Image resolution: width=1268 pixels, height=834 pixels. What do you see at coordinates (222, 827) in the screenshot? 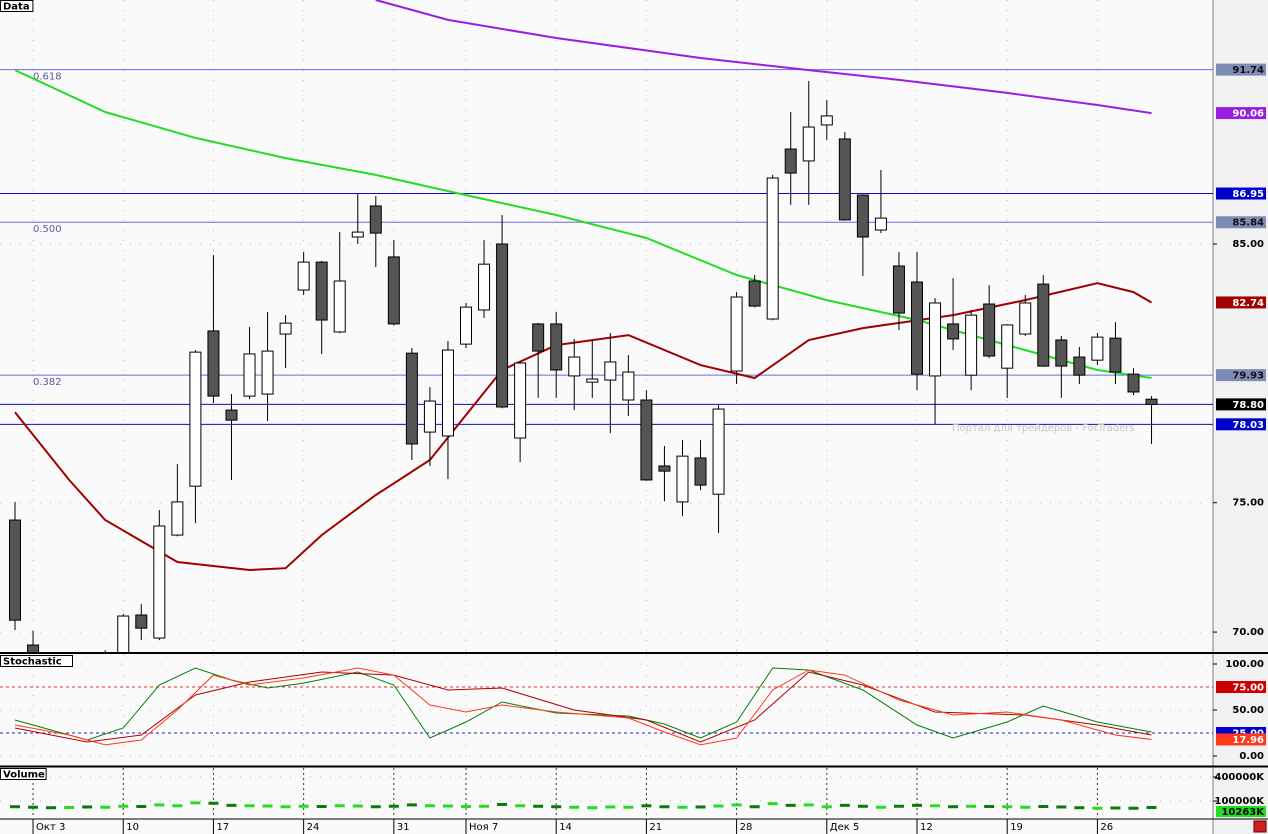
I see `x-tick-label: 17` at bounding box center [222, 827].